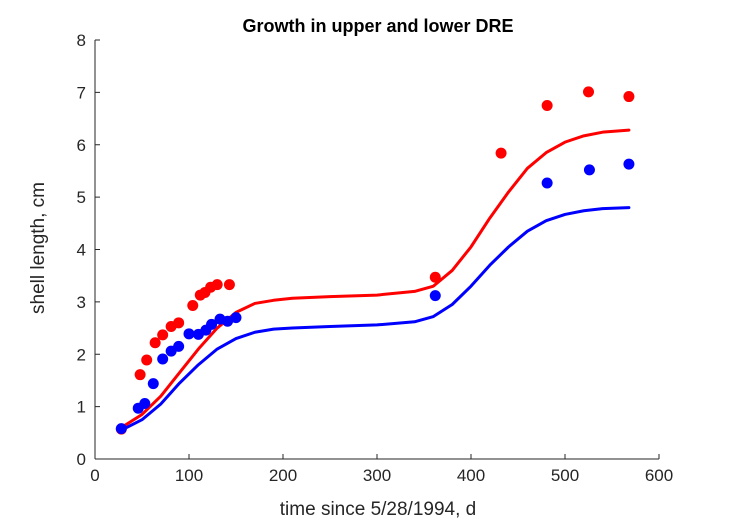  What do you see at coordinates (81, 459) in the screenshot?
I see `y-tick-label: 0` at bounding box center [81, 459].